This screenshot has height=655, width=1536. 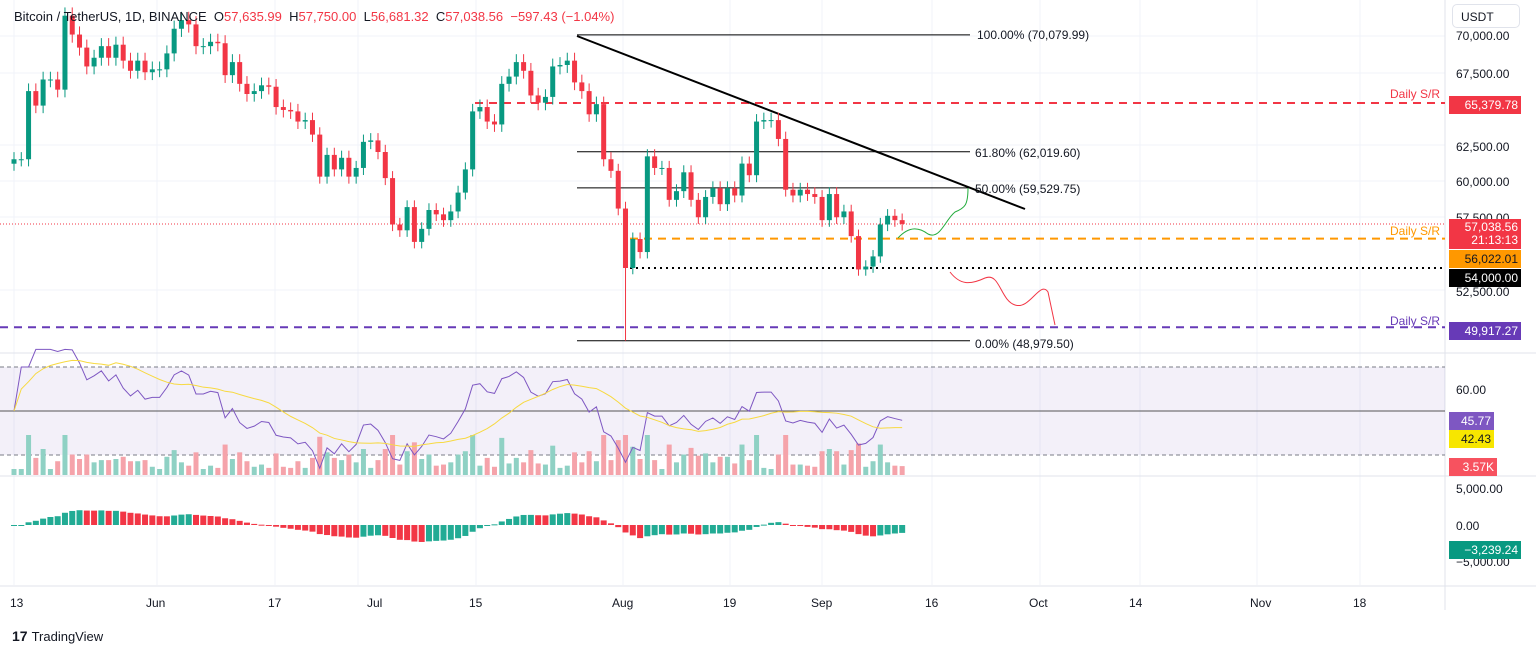 I want to click on currency-button: USDT, so click(x=1486, y=16).